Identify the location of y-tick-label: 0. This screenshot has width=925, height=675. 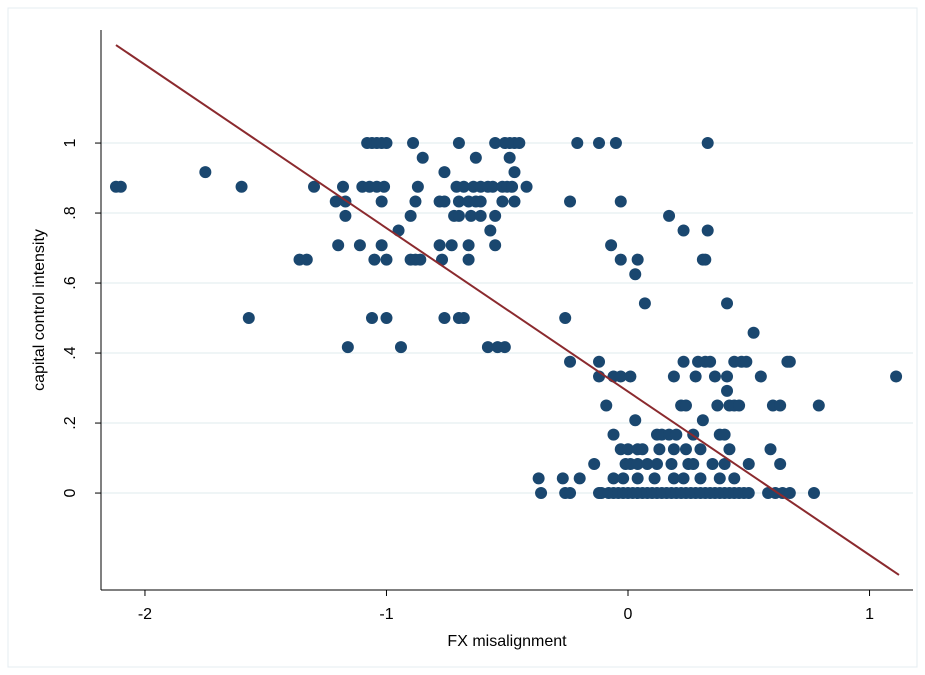
(70, 493).